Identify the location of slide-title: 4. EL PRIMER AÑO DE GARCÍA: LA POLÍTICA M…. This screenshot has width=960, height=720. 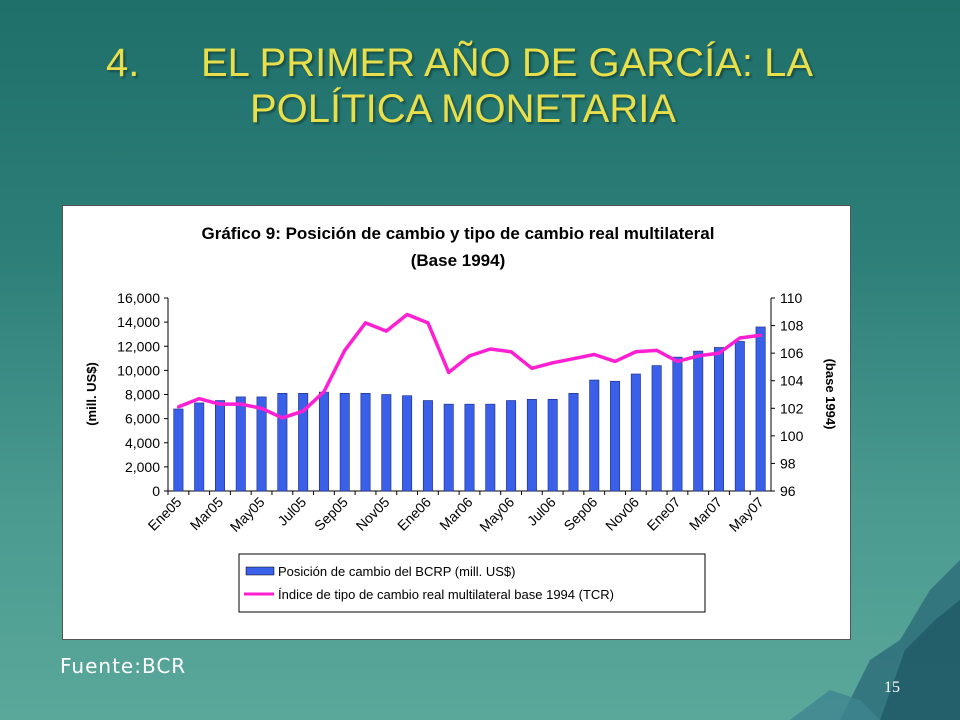
(500, 86).